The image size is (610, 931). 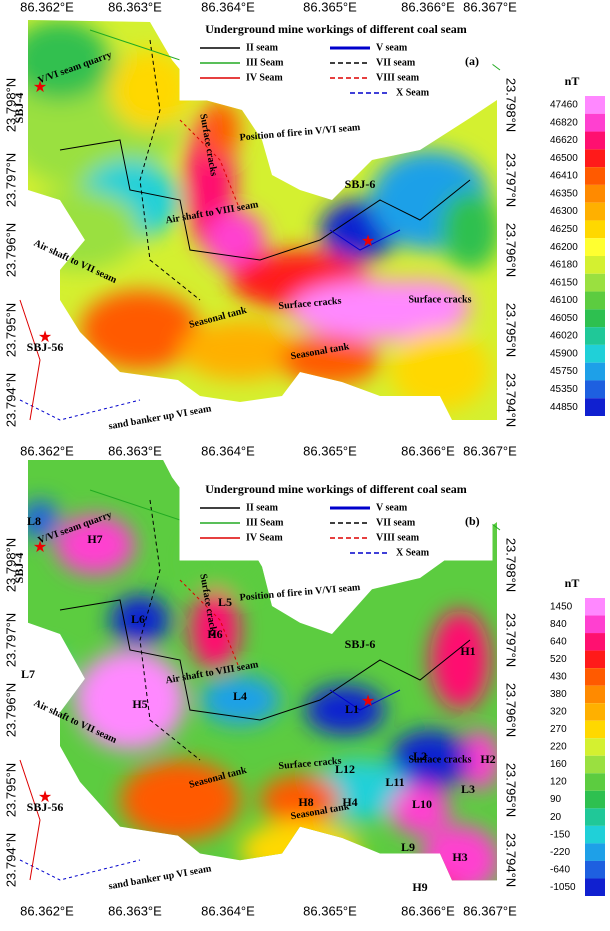 What do you see at coordinates (560, 852) in the screenshot?
I see `colorbar-label: -220` at bounding box center [560, 852].